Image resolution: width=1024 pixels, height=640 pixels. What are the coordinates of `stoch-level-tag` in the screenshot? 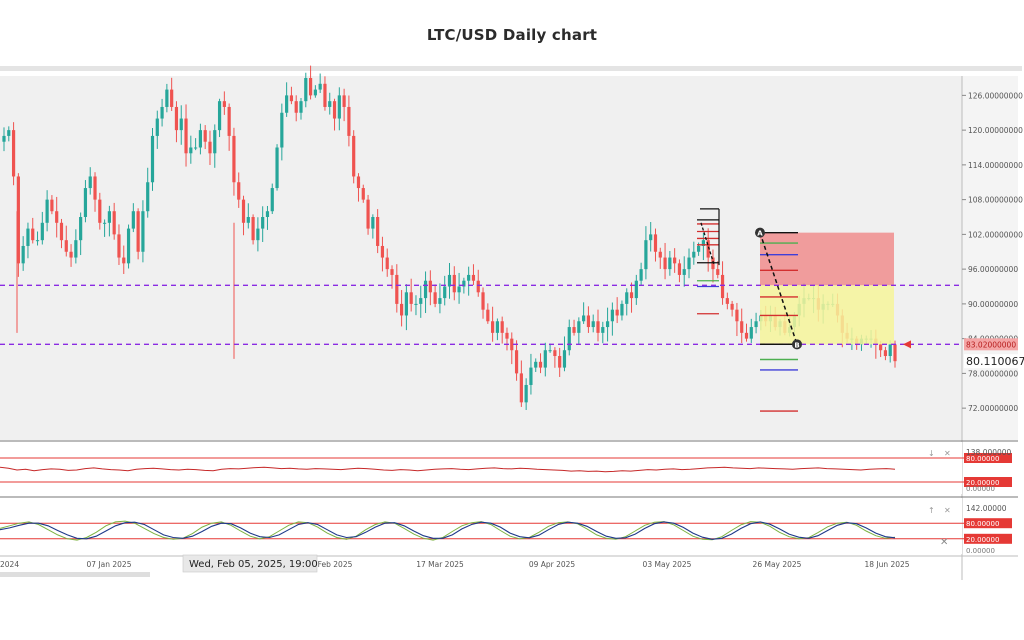 It's located at (988, 538).